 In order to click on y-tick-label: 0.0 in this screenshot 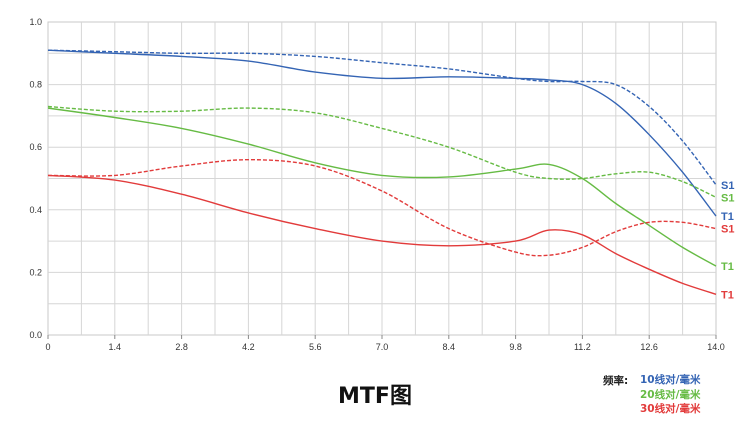, I will do `click(35, 335)`.